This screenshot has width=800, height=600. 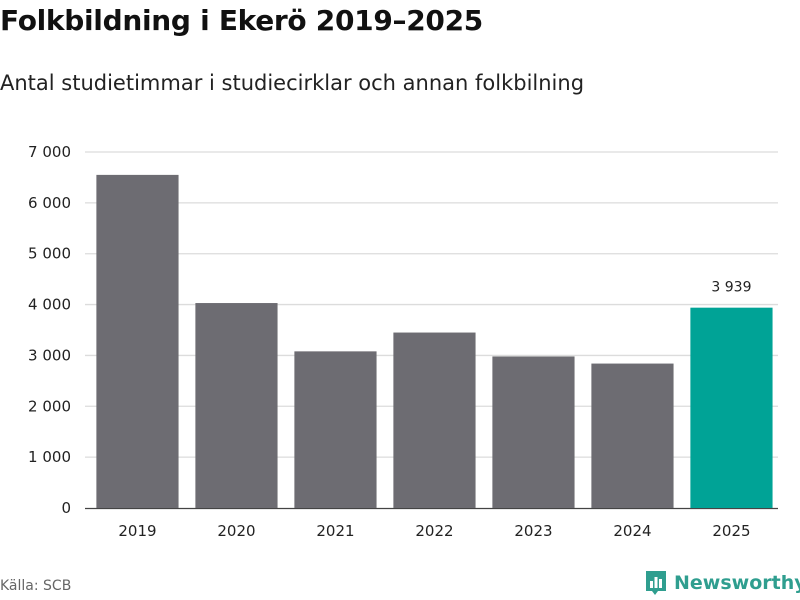 I want to click on x-tick-label: 2025, so click(x=731, y=531).